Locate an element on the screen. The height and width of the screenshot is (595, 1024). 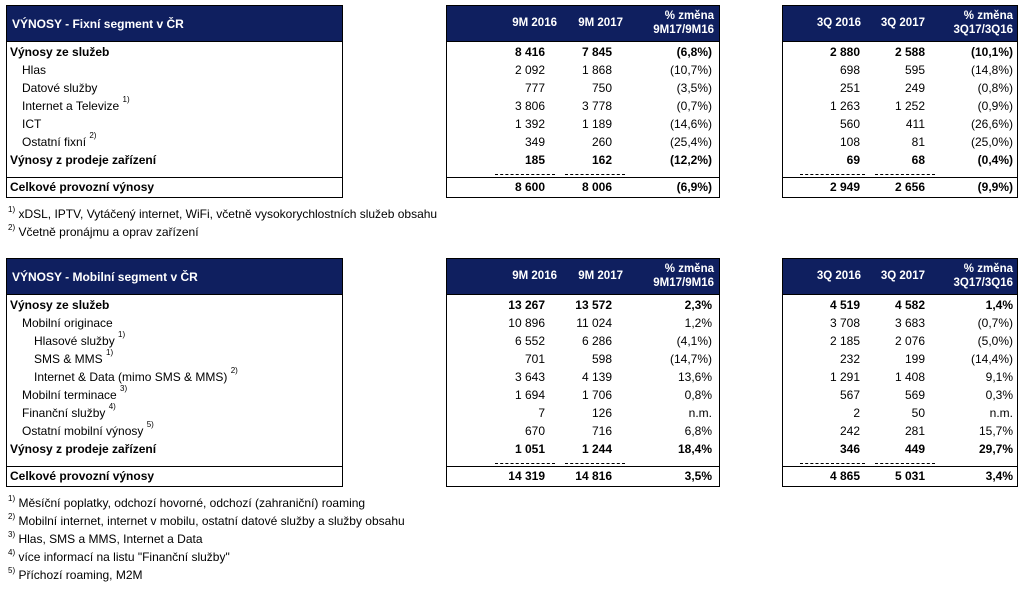
mobile-col-3q2016: 3Q 2016 is located at coordinates (838, 276).